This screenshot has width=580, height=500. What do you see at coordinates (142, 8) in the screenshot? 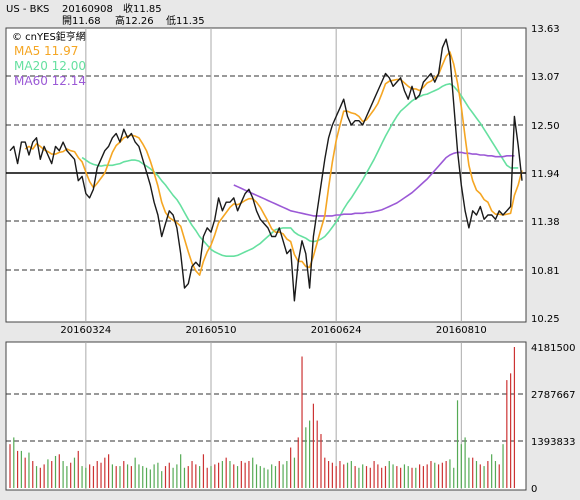
I see `close-label: 收11.85` at bounding box center [142, 8].